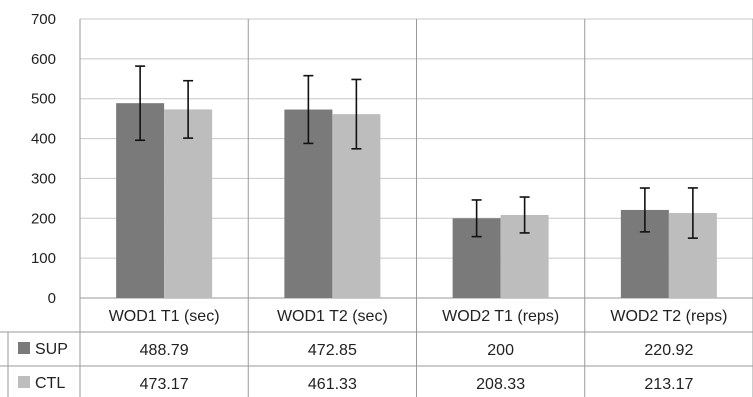 The width and height of the screenshot is (753, 397). What do you see at coordinates (188, 203) in the screenshot?
I see `bar-ctl` at bounding box center [188, 203].